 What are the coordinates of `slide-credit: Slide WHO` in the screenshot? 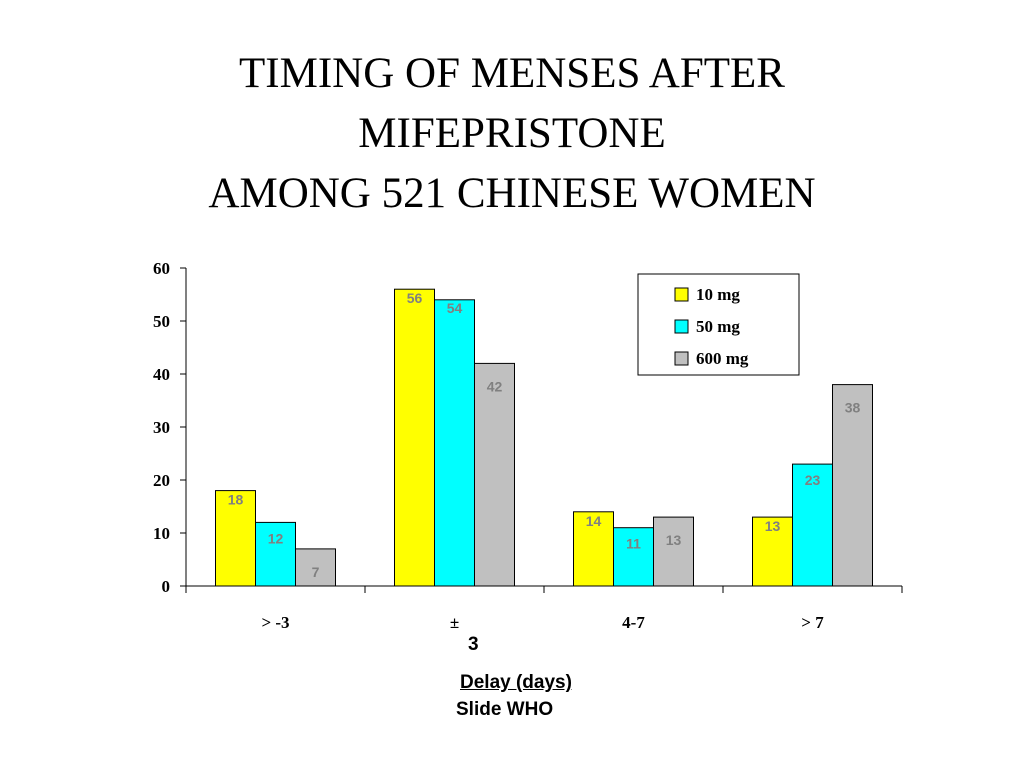 It's located at (505, 709).